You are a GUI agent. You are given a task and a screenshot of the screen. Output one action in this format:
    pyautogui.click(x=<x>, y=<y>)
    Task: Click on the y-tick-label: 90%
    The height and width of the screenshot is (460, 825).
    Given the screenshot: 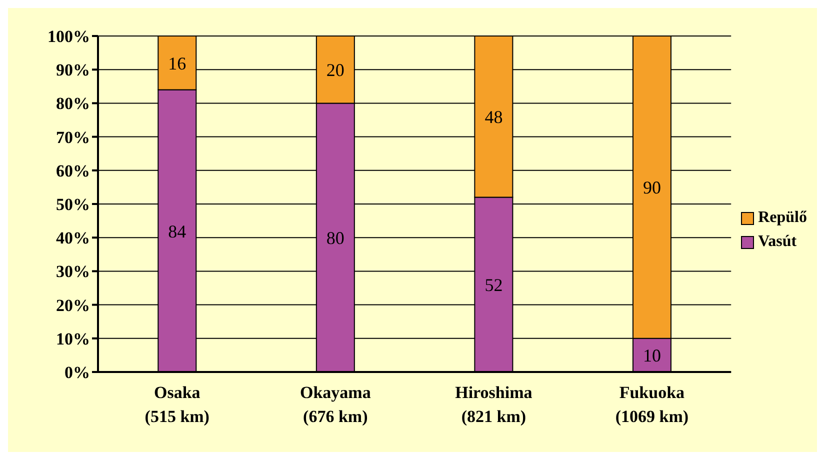 What is the action you would take?
    pyautogui.click(x=73, y=70)
    